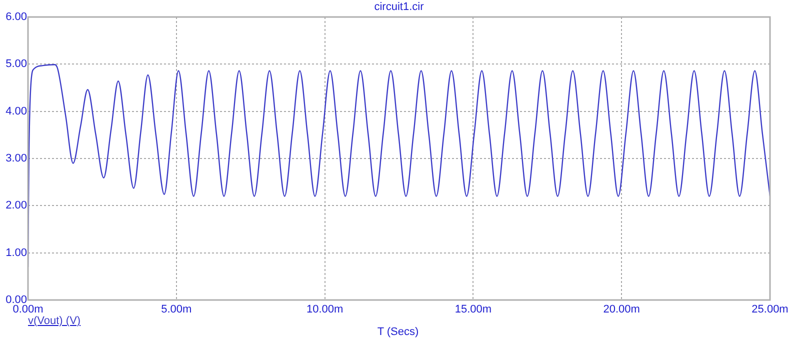 This screenshot has width=800, height=353. What do you see at coordinates (54, 321) in the screenshot?
I see `text: v(Vout) (V)` at bounding box center [54, 321].